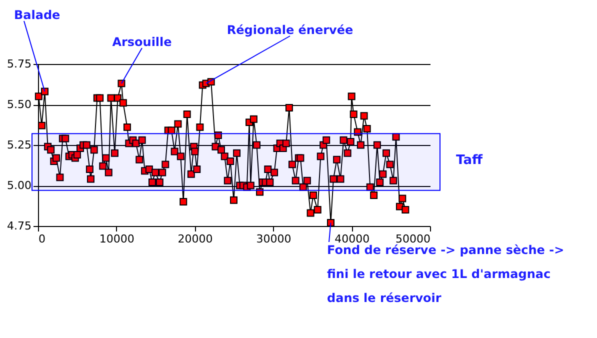 The width and height of the screenshot is (597, 338). Describe the element at coordinates (19, 145) in the screenshot. I see `y-tick-label: 5.25` at that location.